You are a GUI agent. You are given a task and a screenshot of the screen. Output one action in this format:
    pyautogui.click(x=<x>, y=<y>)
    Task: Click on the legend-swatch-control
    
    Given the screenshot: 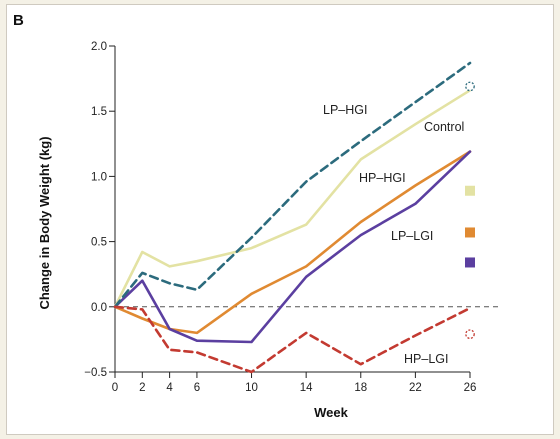 What is the action you would take?
    pyautogui.click(x=470, y=190)
    